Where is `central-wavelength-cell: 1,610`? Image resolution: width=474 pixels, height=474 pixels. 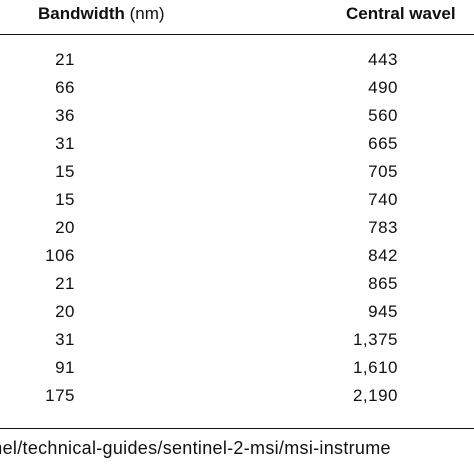 central-wavelength-cell: 1,610 is located at coordinates (375, 367).